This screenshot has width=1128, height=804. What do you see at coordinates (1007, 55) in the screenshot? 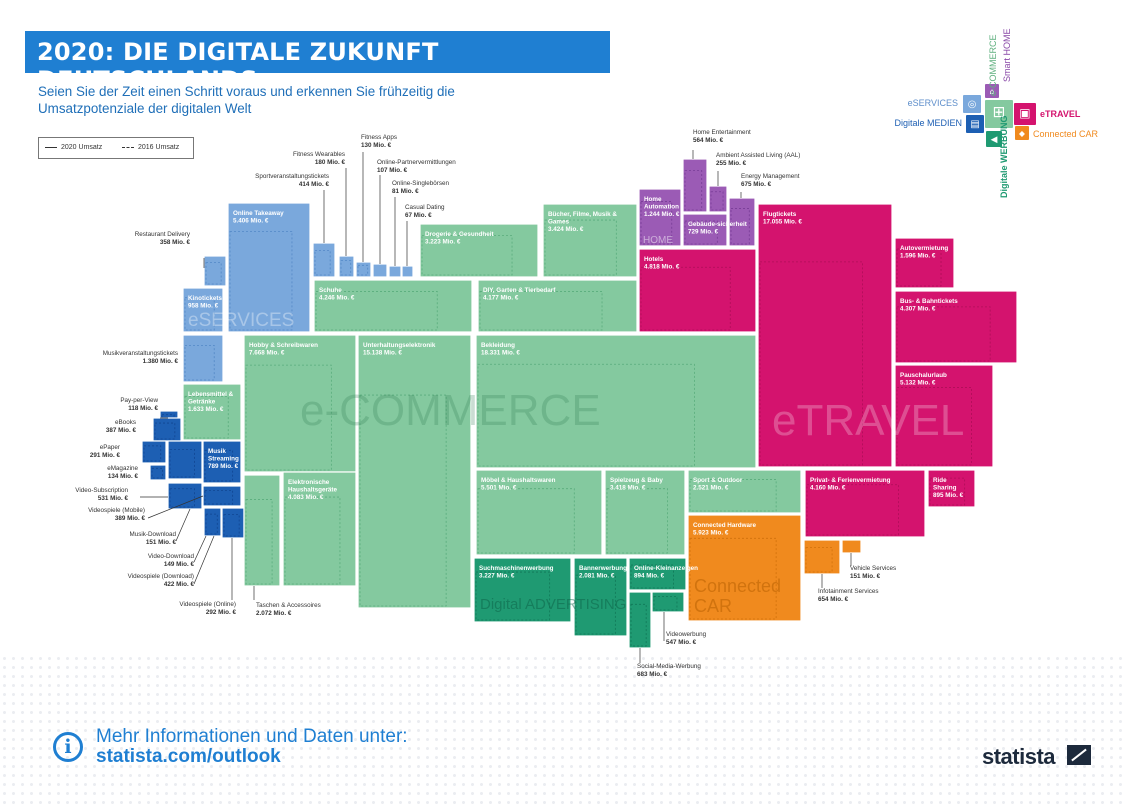
I see `icon-legend-label-smart-home: Smart HOME` at bounding box center [1007, 55].